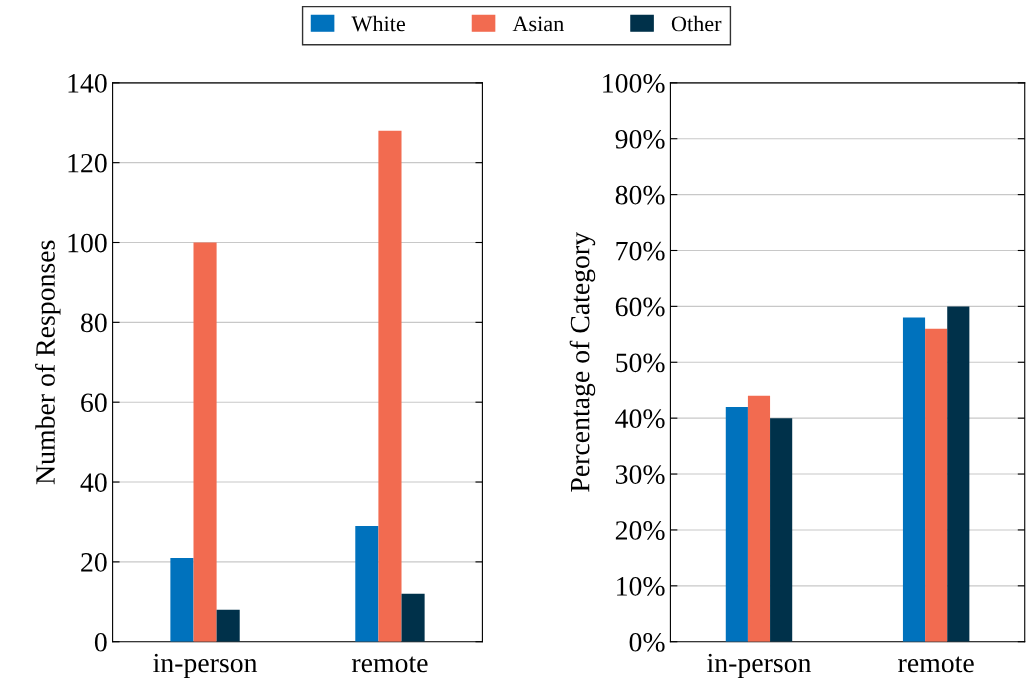 This screenshot has width=1033, height=696. Describe the element at coordinates (640, 530) in the screenshot. I see `y-tick-label: 20%` at that location.